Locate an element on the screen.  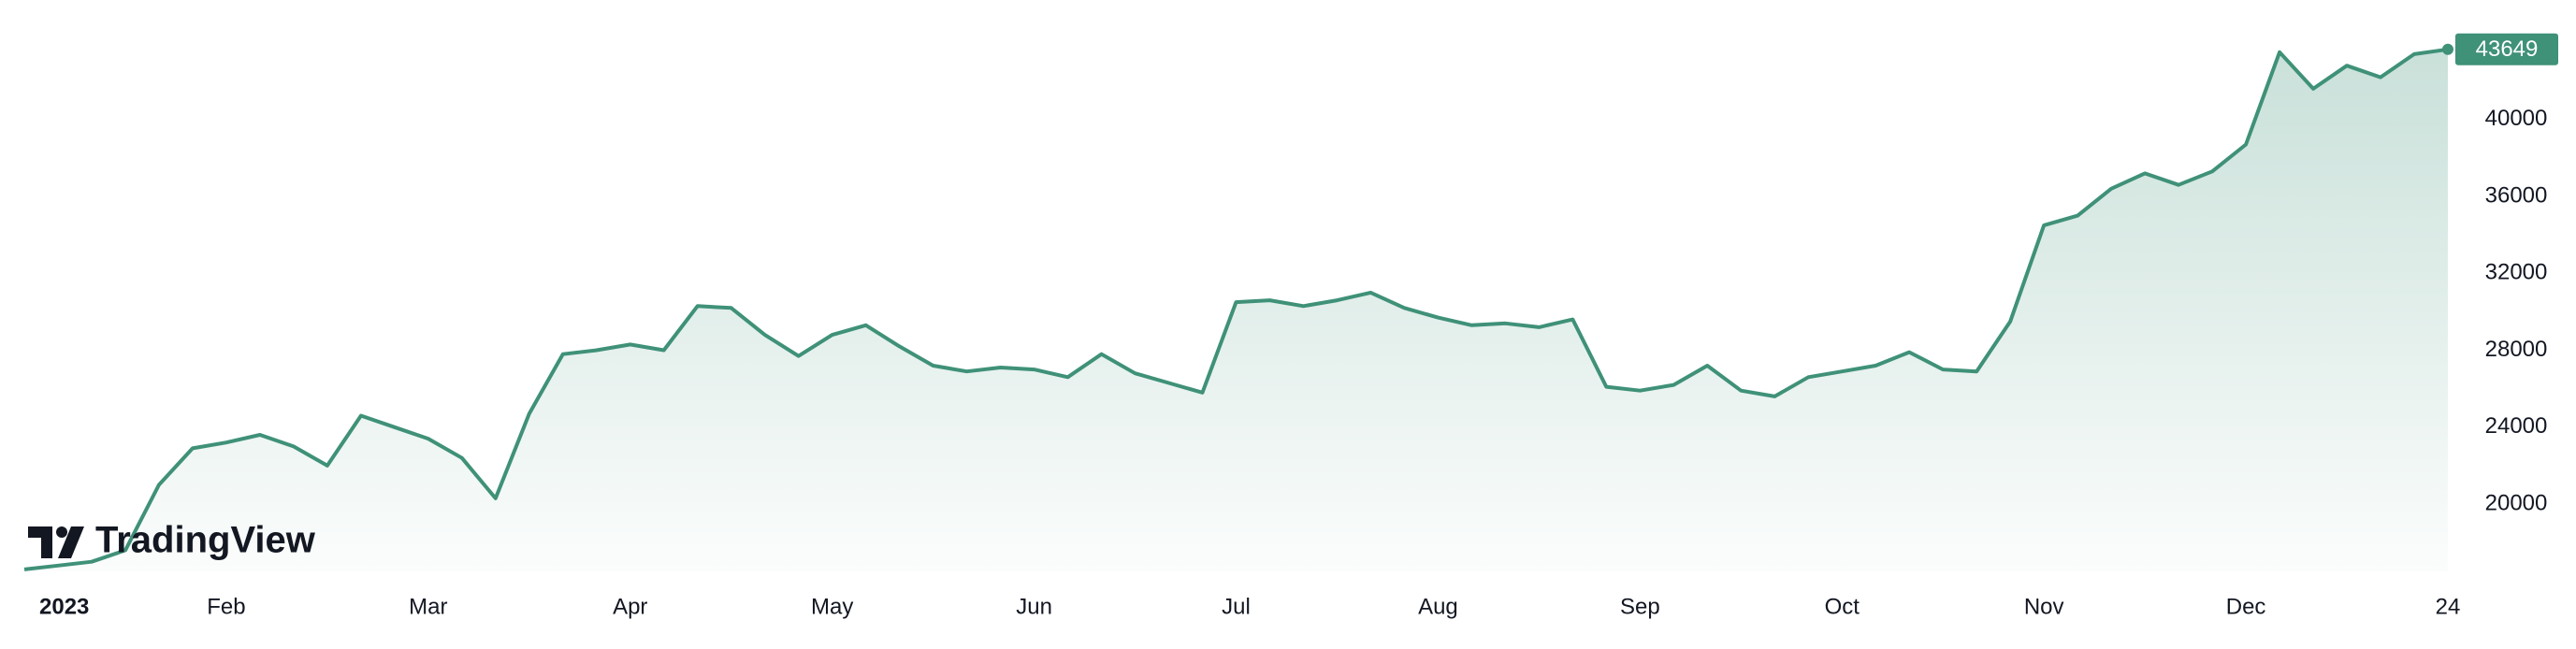
y-tick-label: 40000 is located at coordinates (2517, 118).